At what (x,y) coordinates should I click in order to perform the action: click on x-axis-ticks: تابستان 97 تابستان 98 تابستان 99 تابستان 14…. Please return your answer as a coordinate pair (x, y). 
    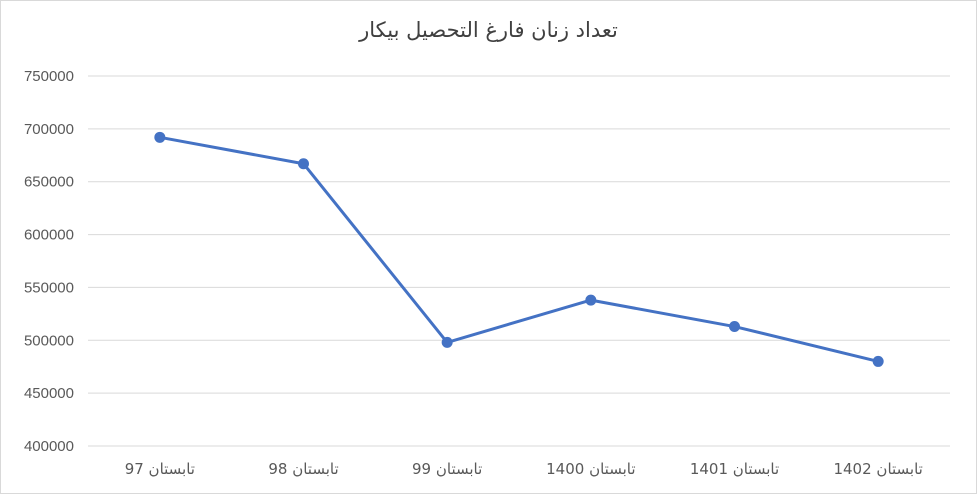
    Looking at the image, I should click on (524, 469).